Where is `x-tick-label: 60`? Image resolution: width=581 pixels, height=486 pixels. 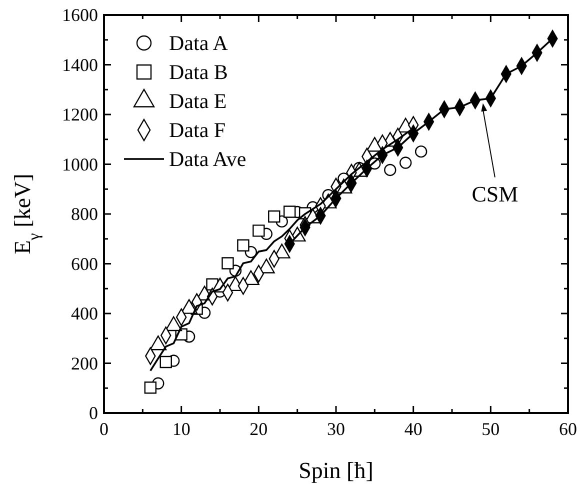
x-tick-label: 60 is located at coordinates (568, 429).